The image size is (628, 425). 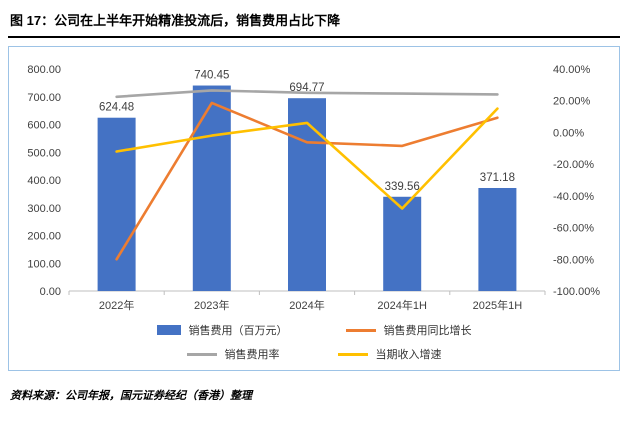 What do you see at coordinates (50, 292) in the screenshot?
I see `left-axis-tick-label: 0.00` at bounding box center [50, 292].